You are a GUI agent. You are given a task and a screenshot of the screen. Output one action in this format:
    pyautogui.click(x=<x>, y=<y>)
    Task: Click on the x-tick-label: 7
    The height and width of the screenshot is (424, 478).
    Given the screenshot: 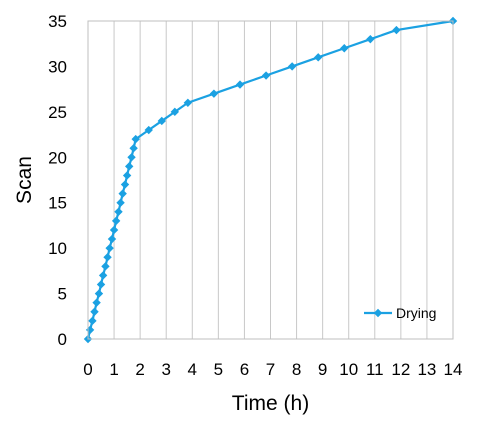 What is the action you would take?
    pyautogui.click(x=270, y=369)
    